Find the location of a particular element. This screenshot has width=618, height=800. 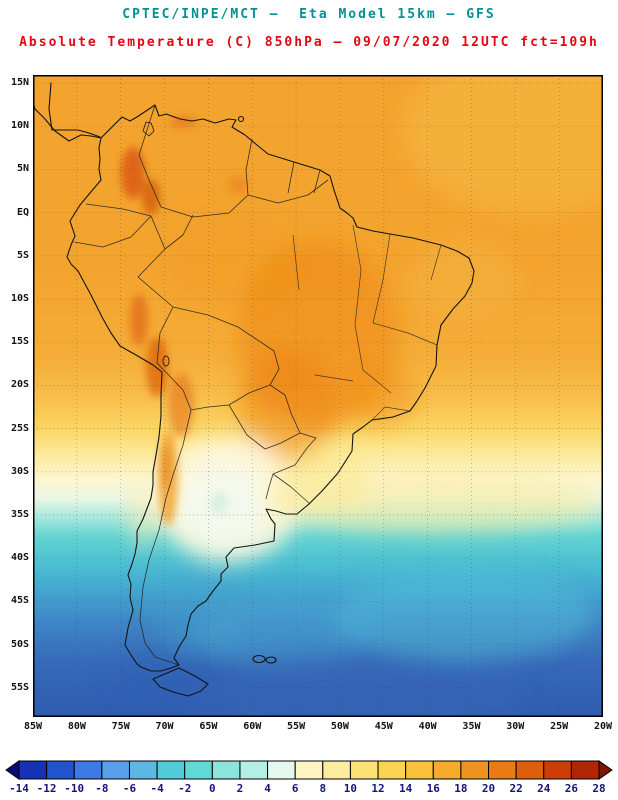

colorbar-tick-label: 8 is located at coordinates (323, 788).